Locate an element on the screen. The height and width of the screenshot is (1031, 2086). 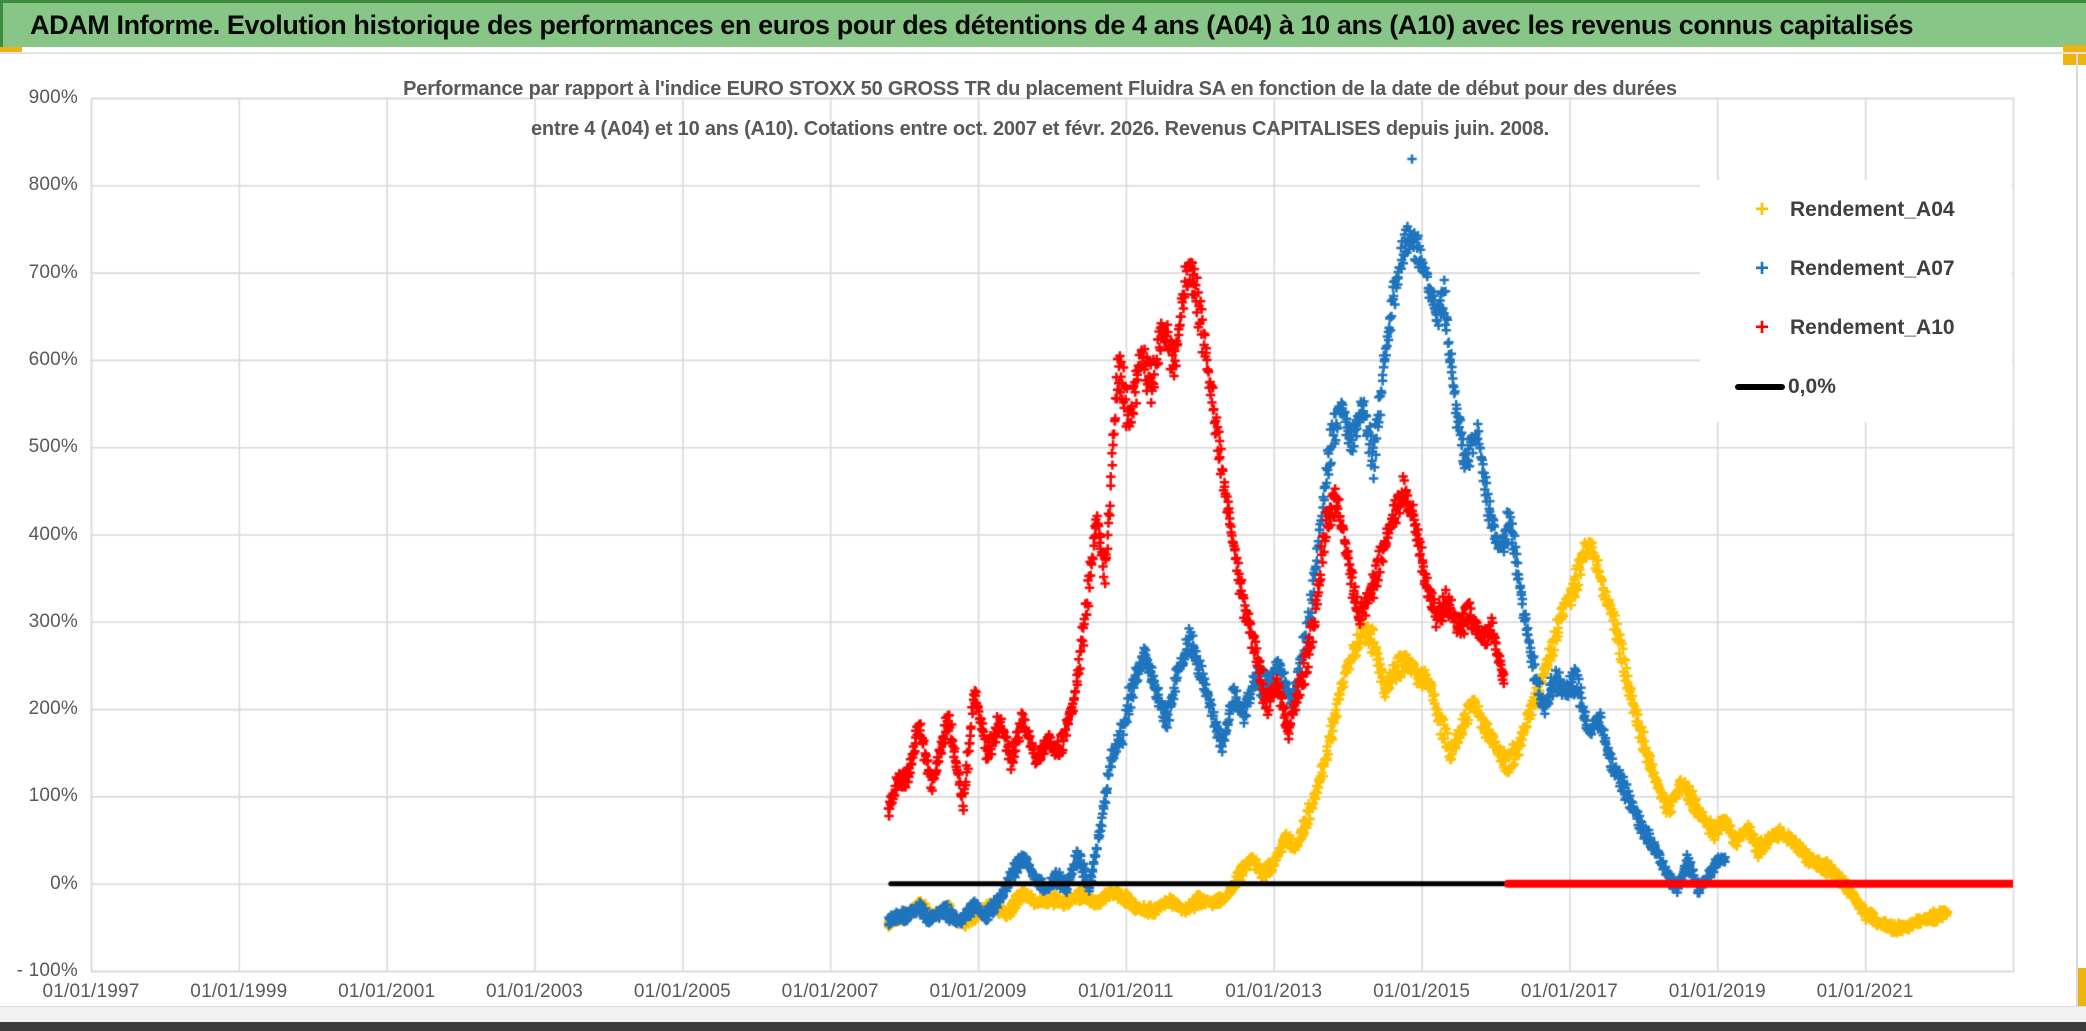
legend-item-rendement-a04: + Rendement_A04 is located at coordinates (1856, 209).